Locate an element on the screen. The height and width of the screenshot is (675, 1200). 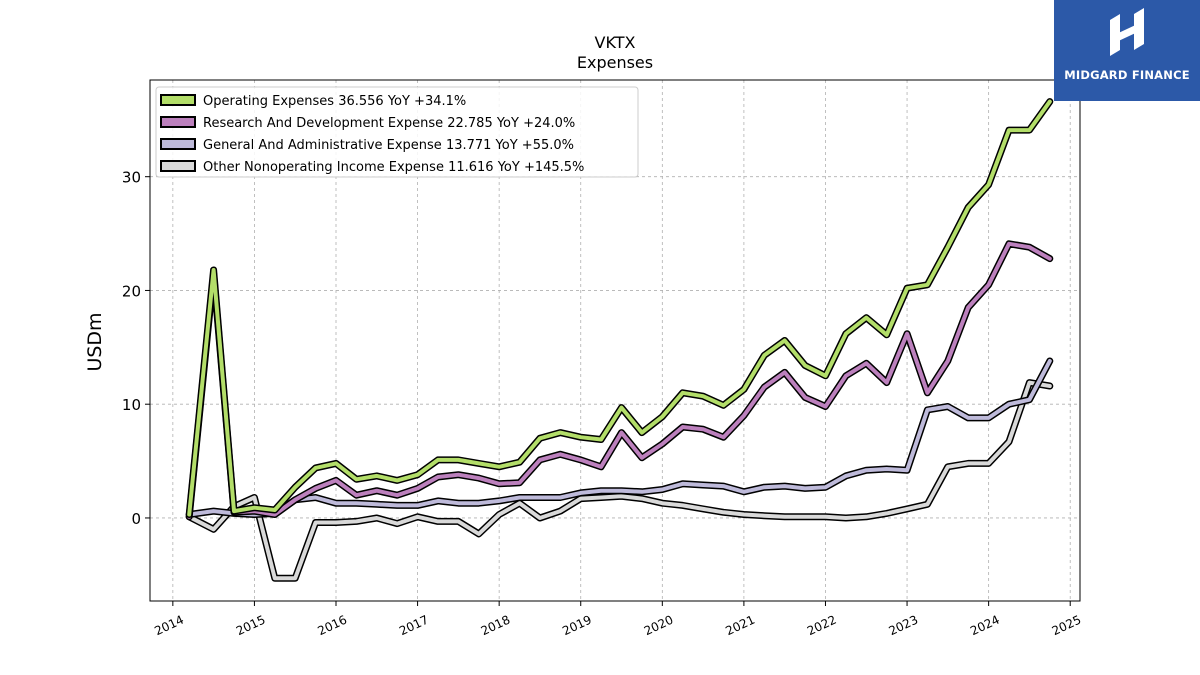
x-tick-label: 2021 is located at coordinates (740, 626).